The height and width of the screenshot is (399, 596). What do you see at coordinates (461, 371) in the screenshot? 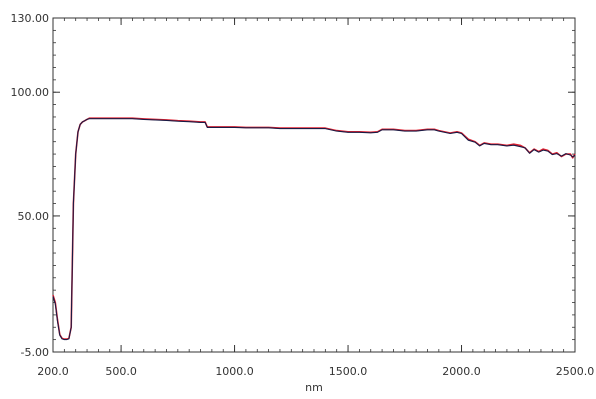
I see `x-tick-label: 2000.0` at bounding box center [461, 371].